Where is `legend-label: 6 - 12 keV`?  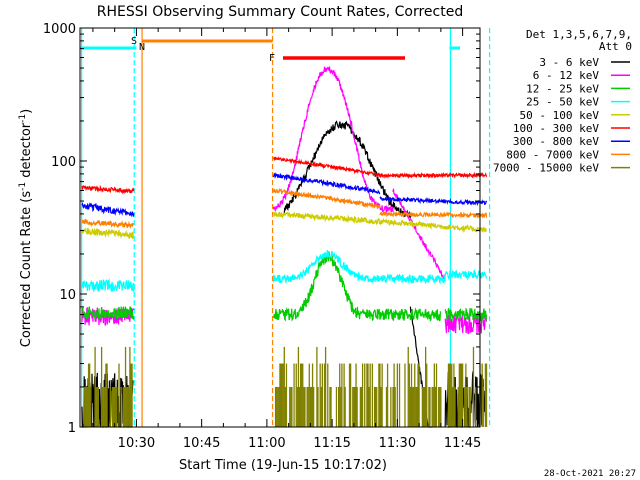
legend-label: 6 - 12 keV is located at coordinates (566, 75).